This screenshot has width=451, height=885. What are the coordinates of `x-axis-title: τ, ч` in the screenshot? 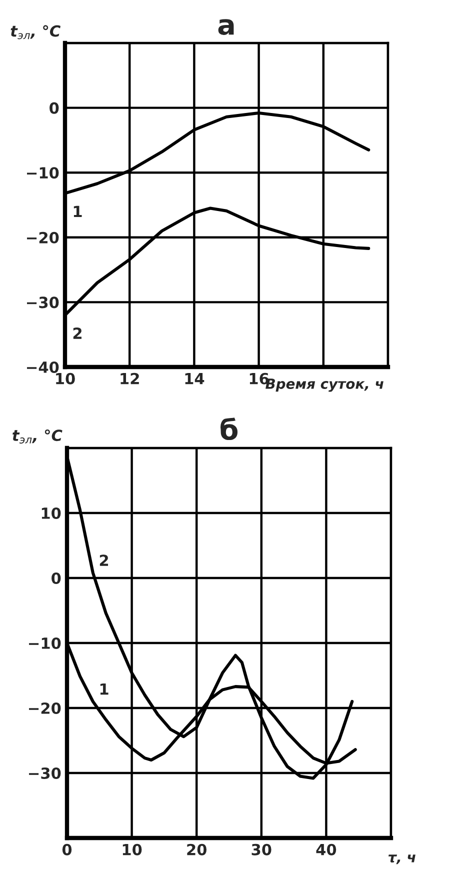 It's located at (402, 859).